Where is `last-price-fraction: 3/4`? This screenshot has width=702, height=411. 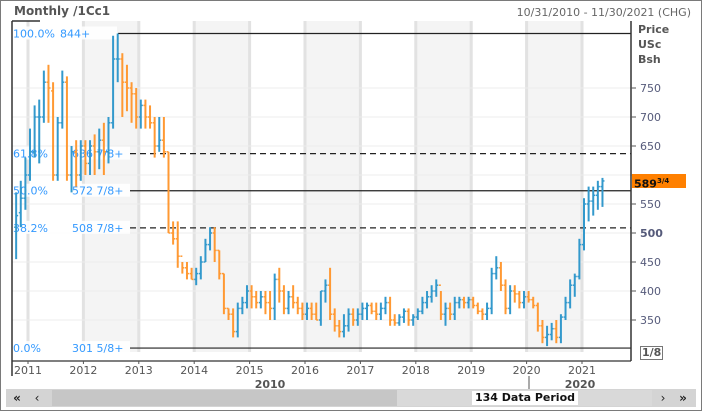 last-price-fraction: 3/4 is located at coordinates (663, 181).